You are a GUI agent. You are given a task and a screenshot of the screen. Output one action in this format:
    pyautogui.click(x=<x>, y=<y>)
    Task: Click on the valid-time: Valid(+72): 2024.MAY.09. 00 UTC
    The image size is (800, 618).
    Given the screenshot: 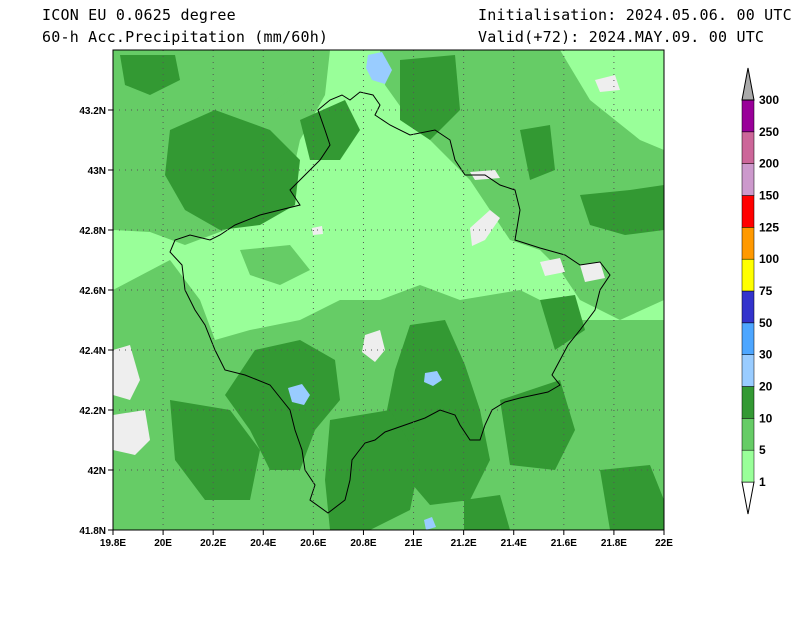 What is the action you would take?
    pyautogui.click(x=621, y=37)
    